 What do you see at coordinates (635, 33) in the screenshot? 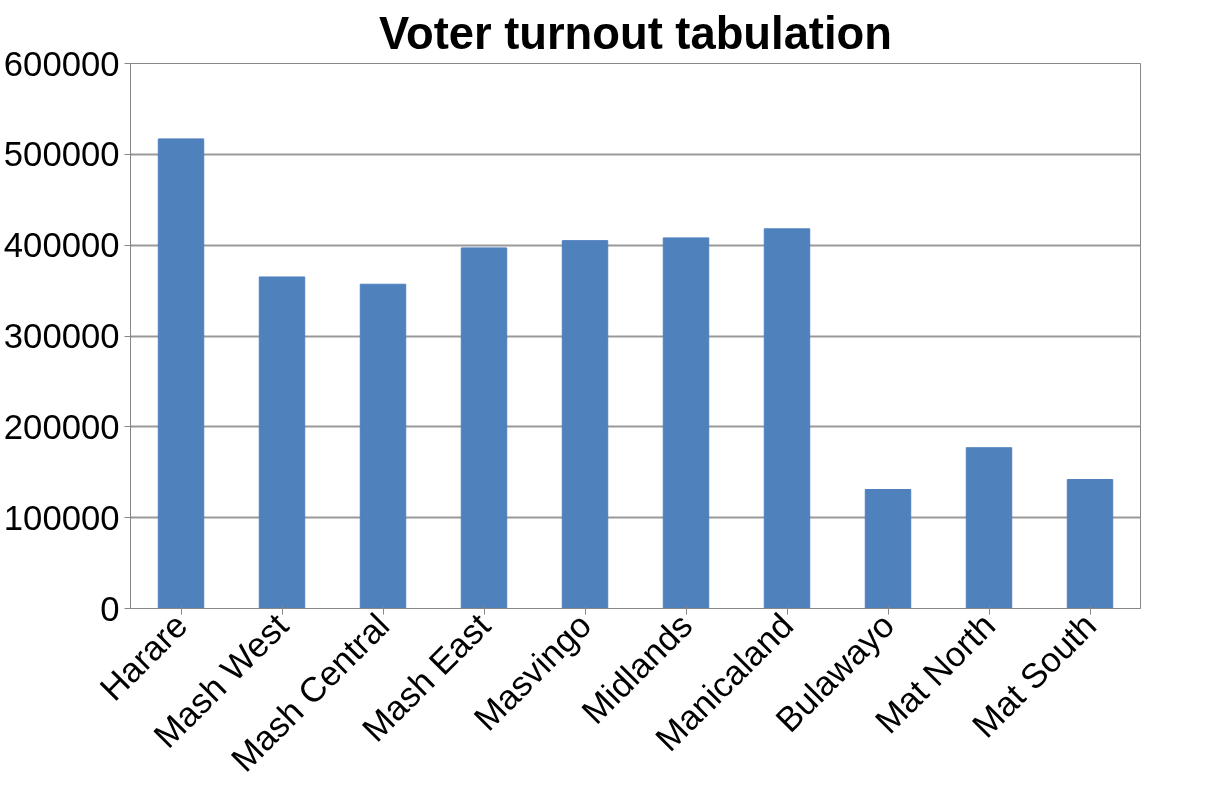
I see `chart-title: Voter turnout tabulation` at bounding box center [635, 33].